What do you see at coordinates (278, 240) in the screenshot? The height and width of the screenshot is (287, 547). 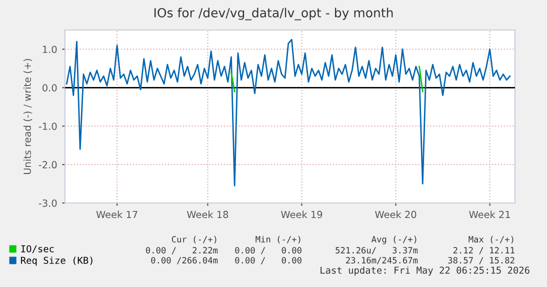 I see `text: Min (-/+)` at bounding box center [278, 240].